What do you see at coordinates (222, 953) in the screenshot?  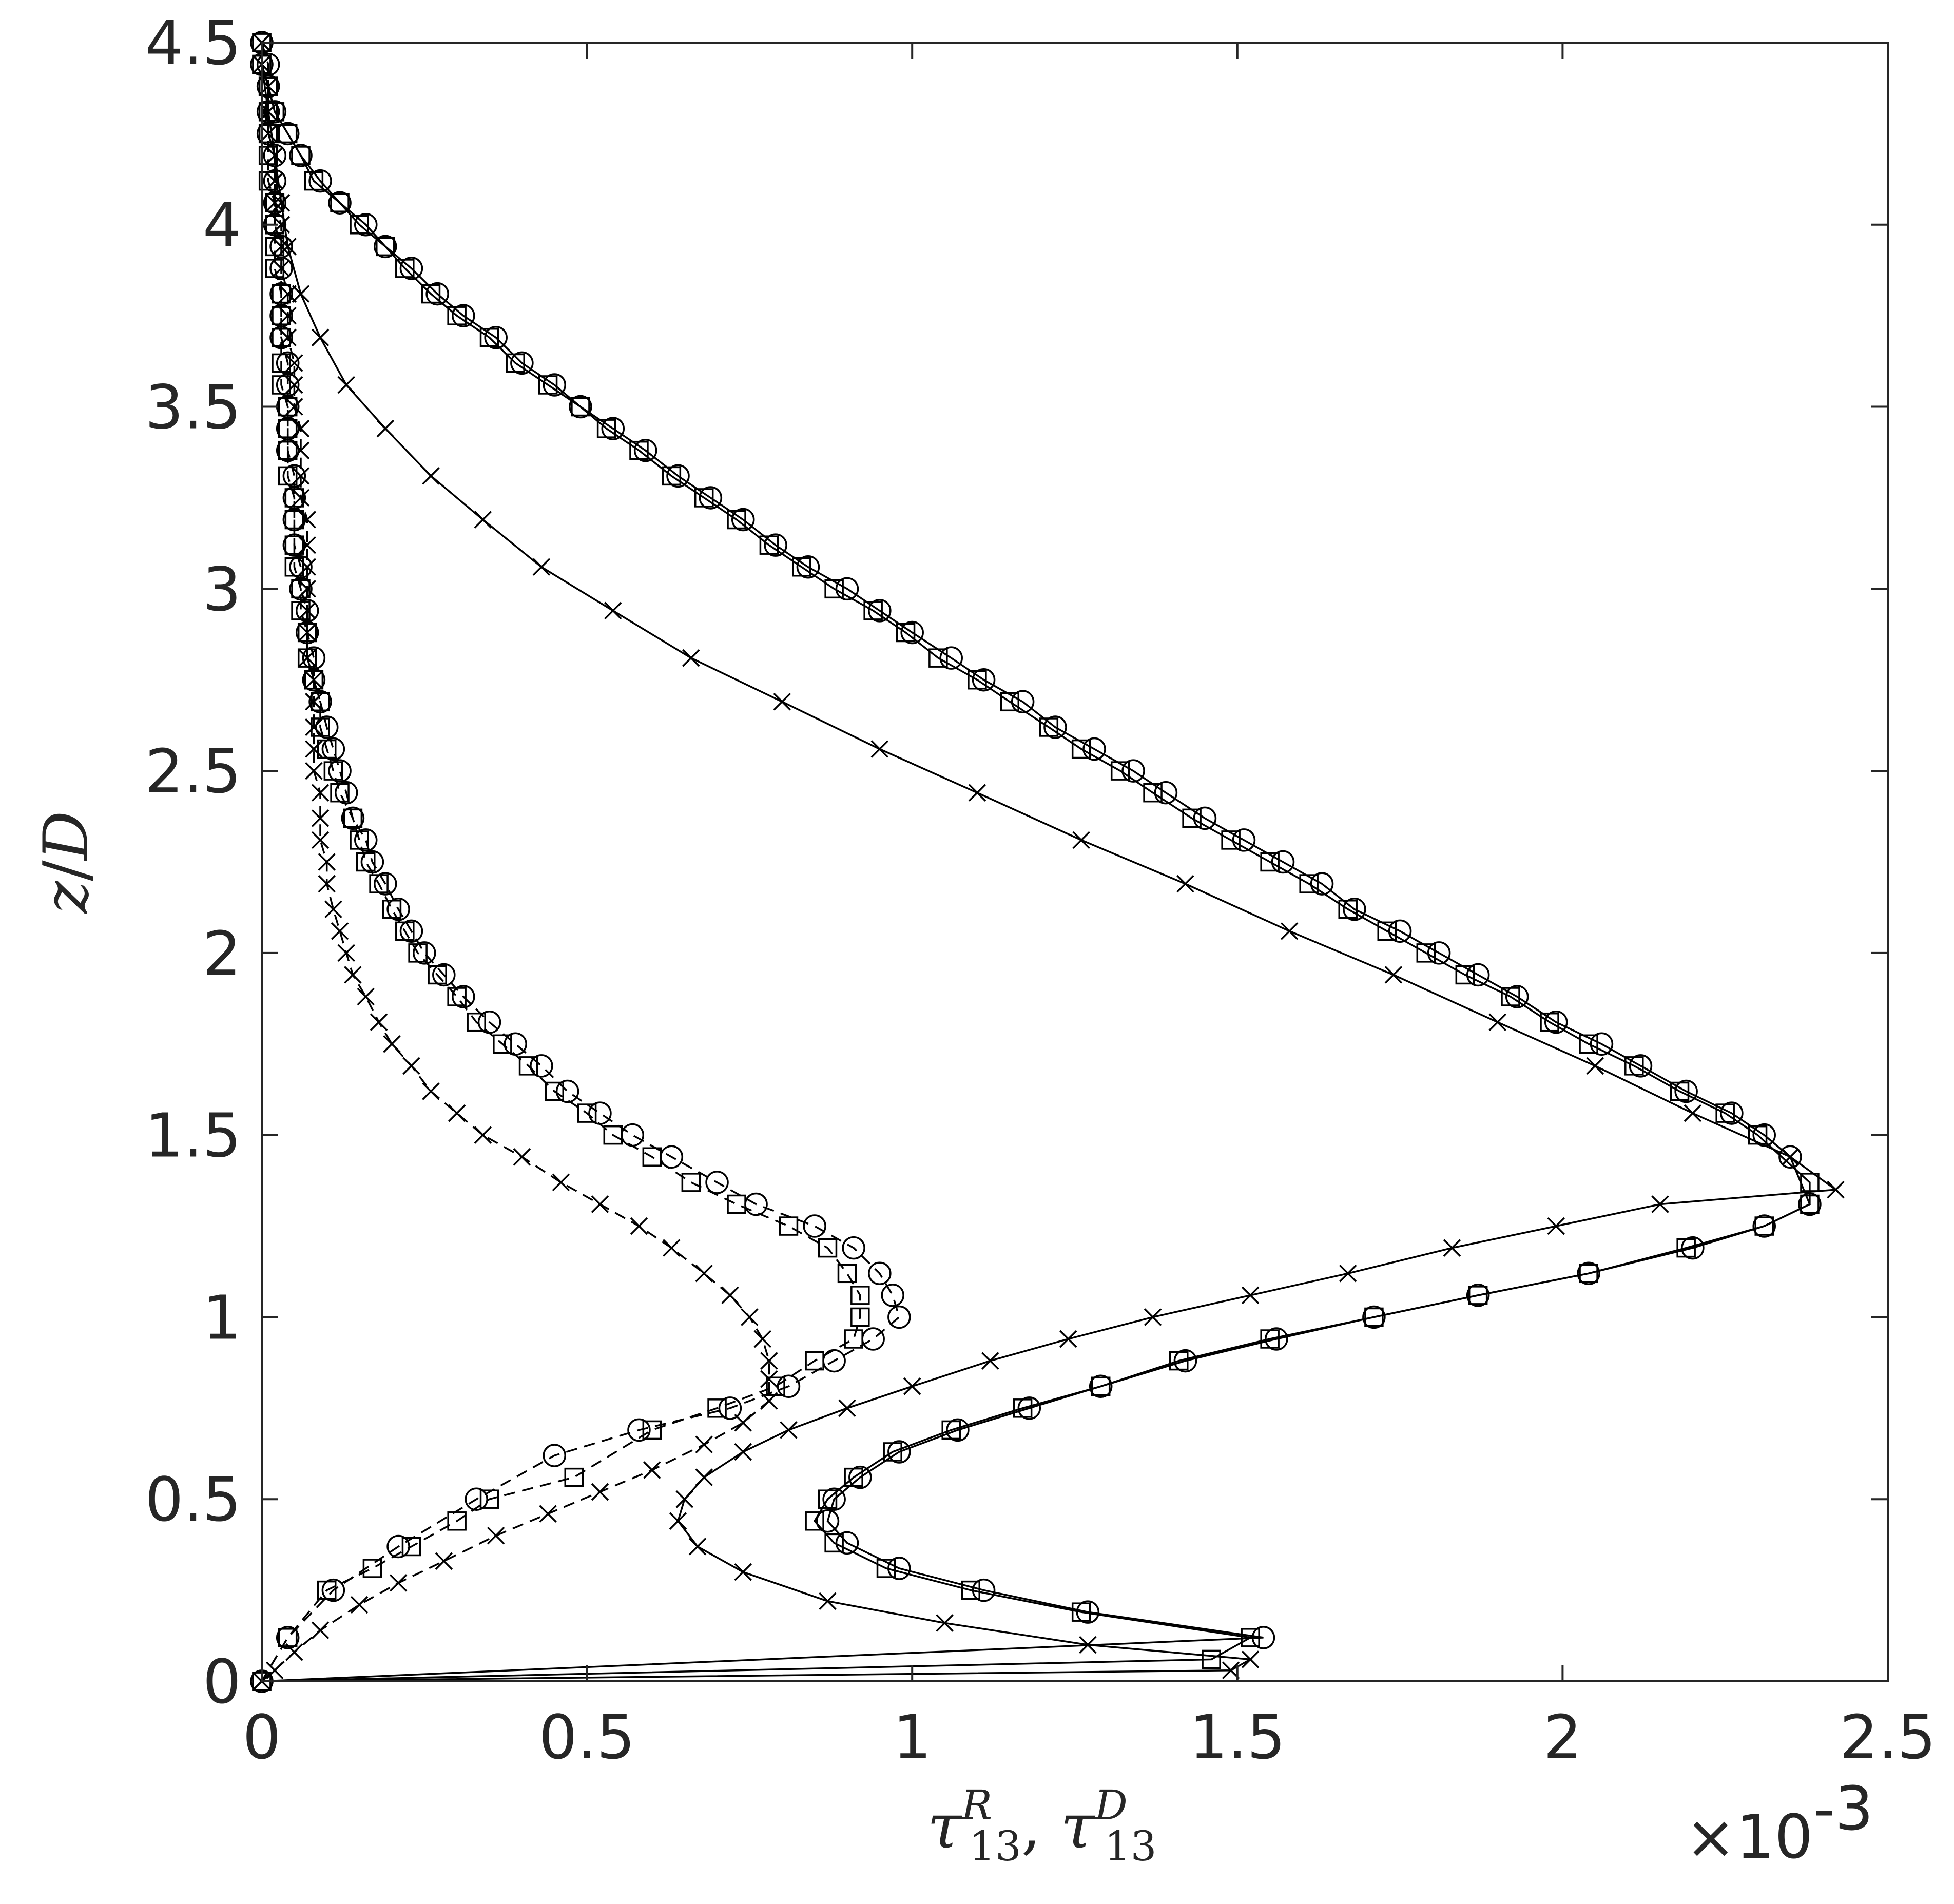 I see `y-tick-label: 2` at bounding box center [222, 953].